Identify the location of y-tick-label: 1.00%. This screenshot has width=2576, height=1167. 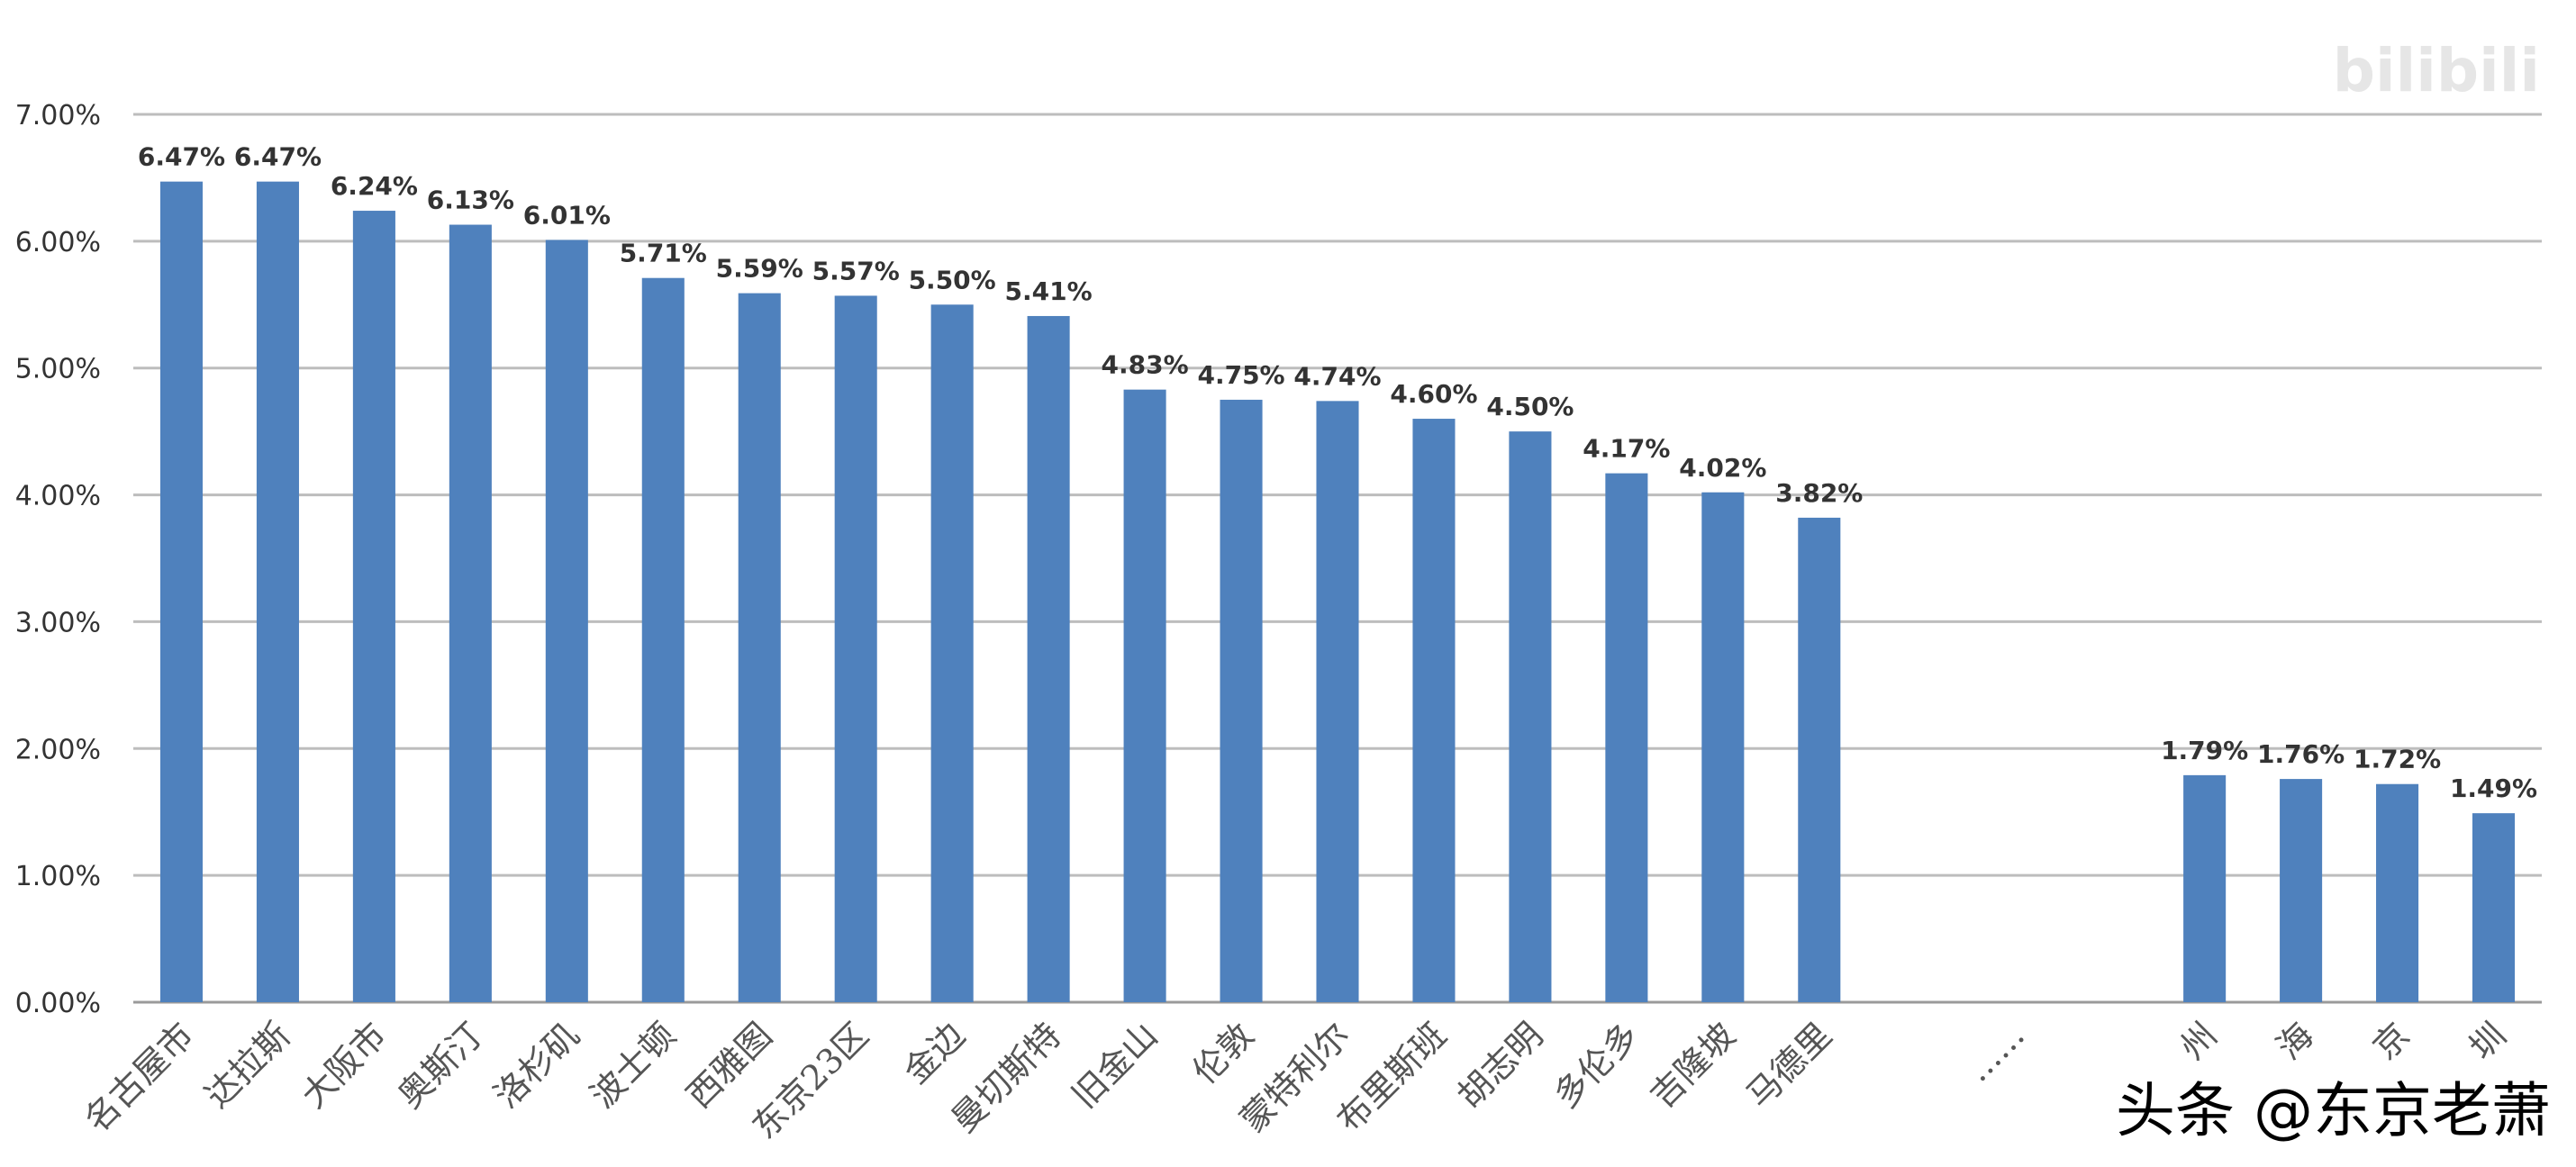
(58, 876).